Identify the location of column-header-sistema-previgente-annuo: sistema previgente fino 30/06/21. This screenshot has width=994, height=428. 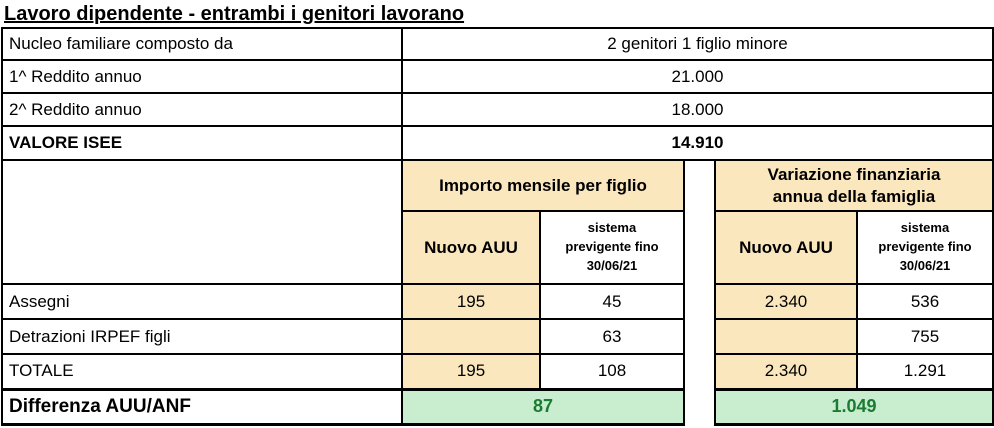
(925, 247).